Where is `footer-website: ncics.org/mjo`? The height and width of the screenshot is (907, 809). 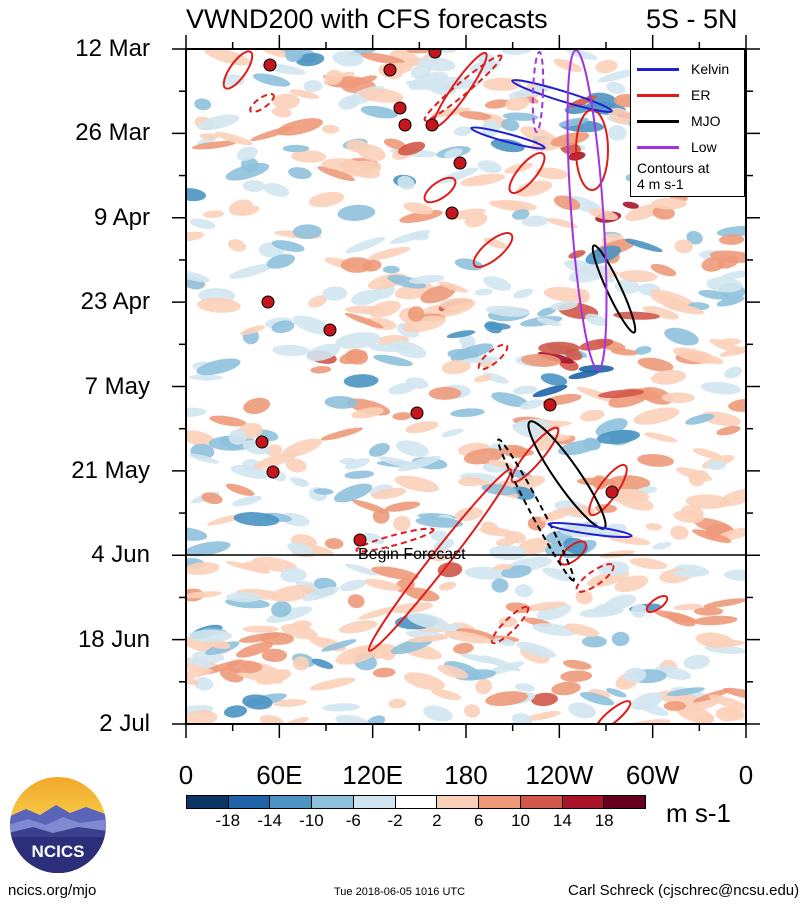
footer-website: ncics.org/mjo is located at coordinates (52, 890).